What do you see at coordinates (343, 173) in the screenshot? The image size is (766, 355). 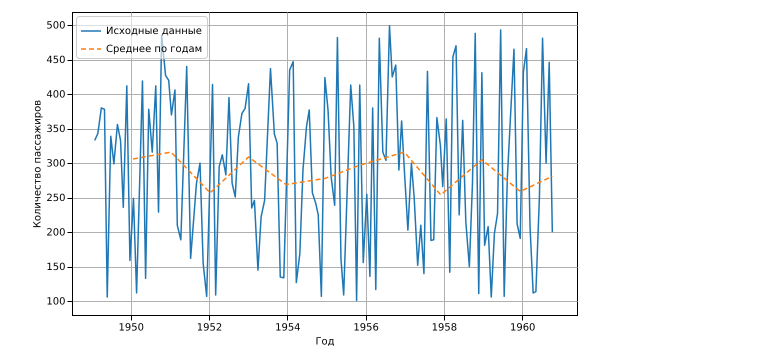 I see `line-series` at bounding box center [343, 173].